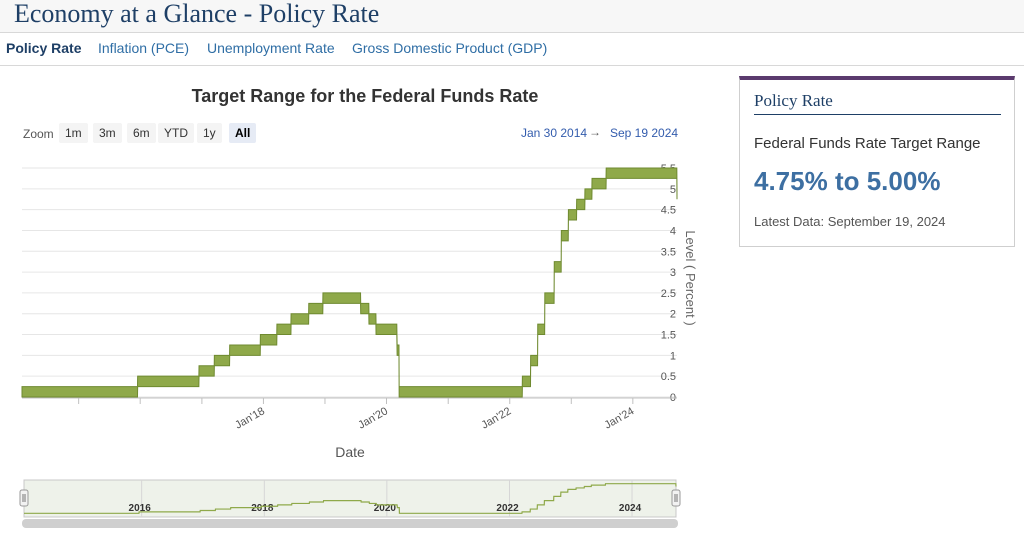  I want to click on x-tick-label: Jan'24, so click(620, 418).